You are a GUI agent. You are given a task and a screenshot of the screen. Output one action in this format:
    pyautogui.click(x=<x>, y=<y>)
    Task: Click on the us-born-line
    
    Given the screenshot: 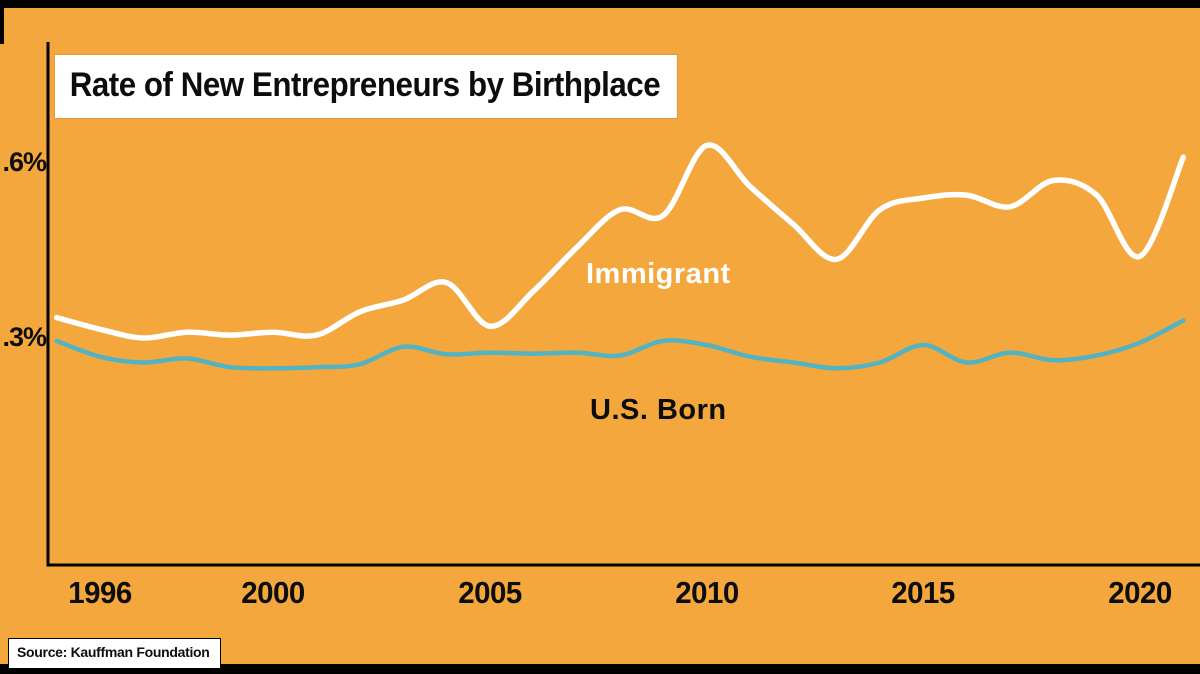 What is the action you would take?
    pyautogui.click(x=620, y=344)
    